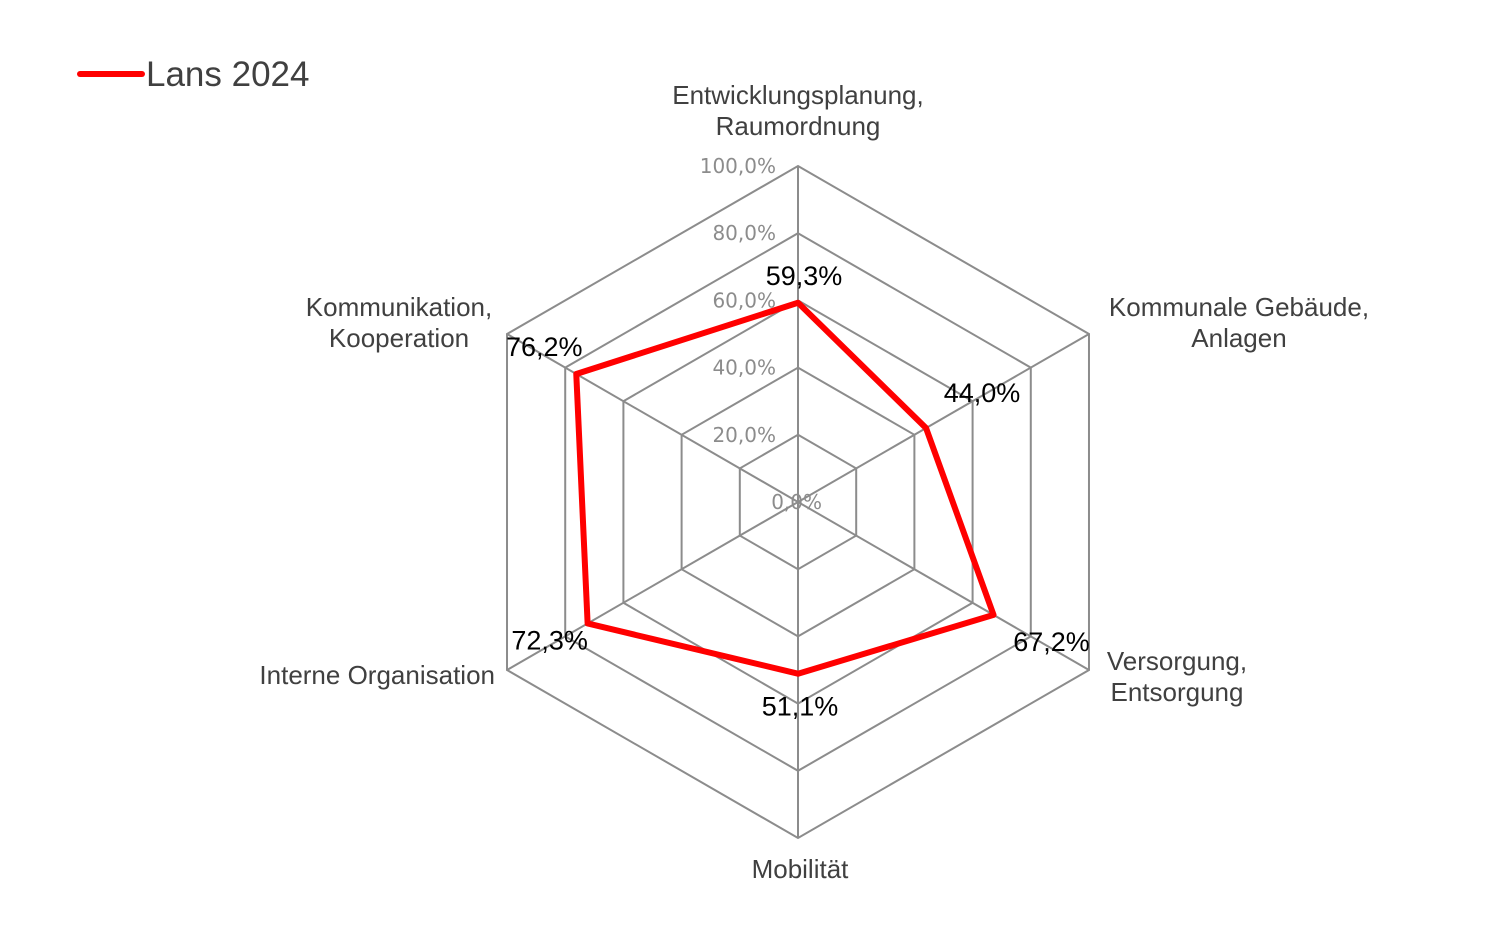 This screenshot has width=1500, height=941. What do you see at coordinates (1177, 676) in the screenshot?
I see `axis-label-versorgung: Versorgung, Entsorgung` at bounding box center [1177, 676].